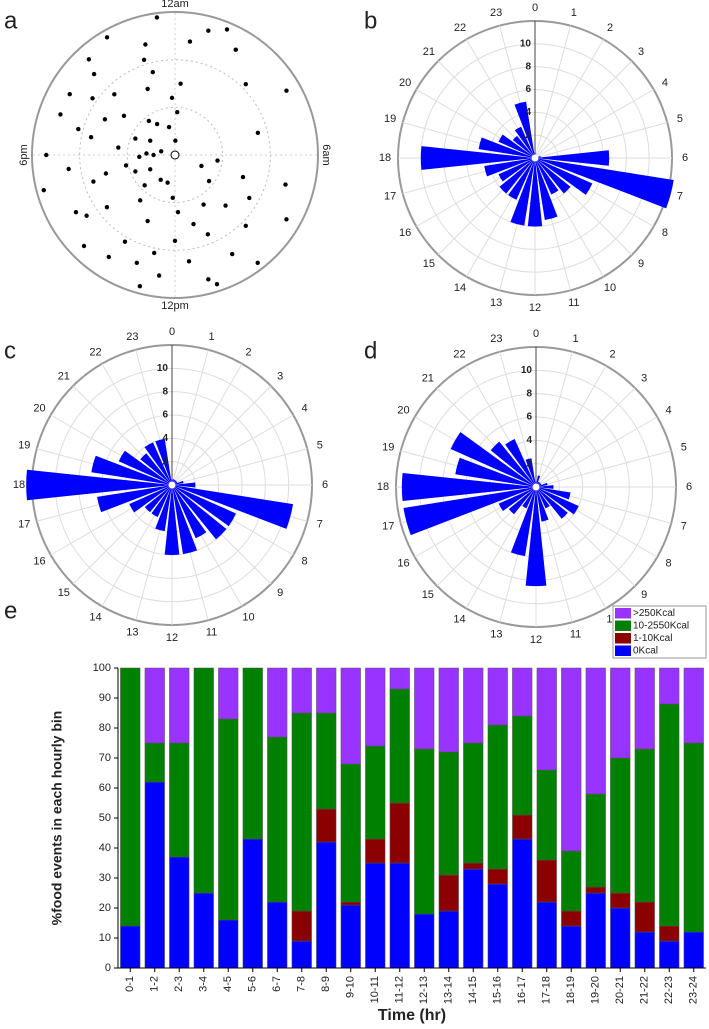  What do you see at coordinates (424, 990) in the screenshot?
I see `x-tick-label: 12-13` at bounding box center [424, 990].